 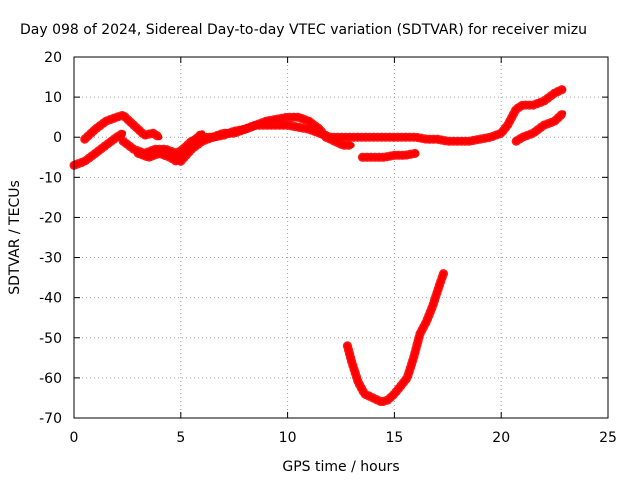 I want to click on x-tick-label: 0, so click(x=74, y=438).